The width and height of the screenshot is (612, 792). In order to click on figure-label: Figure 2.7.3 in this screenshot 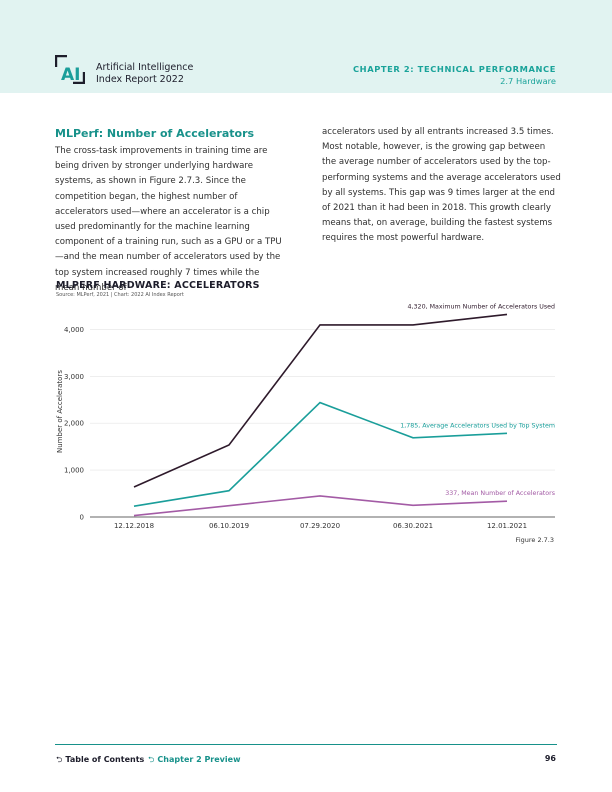, I will do `click(534, 540)`.